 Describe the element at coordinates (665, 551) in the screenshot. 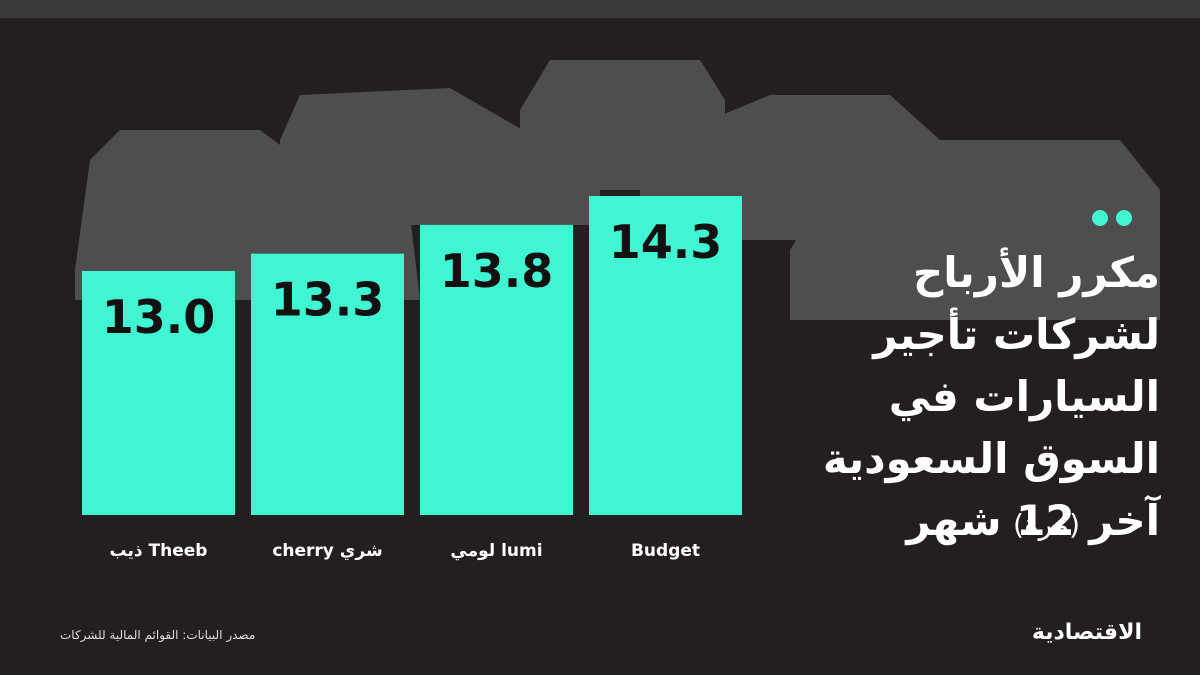

I see `x-tick-label: Budget` at that location.